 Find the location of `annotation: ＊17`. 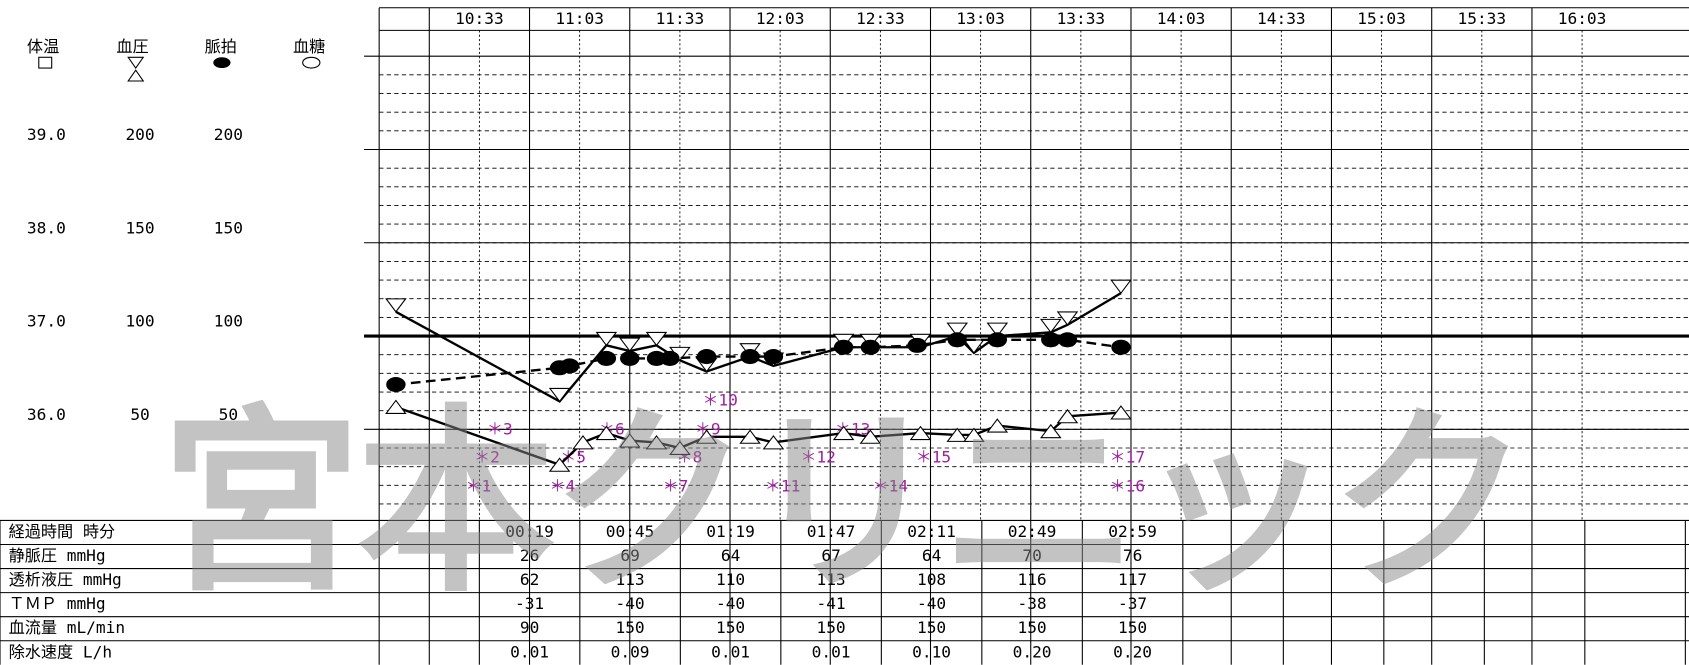

annotation: ＊17 is located at coordinates (1127, 456).